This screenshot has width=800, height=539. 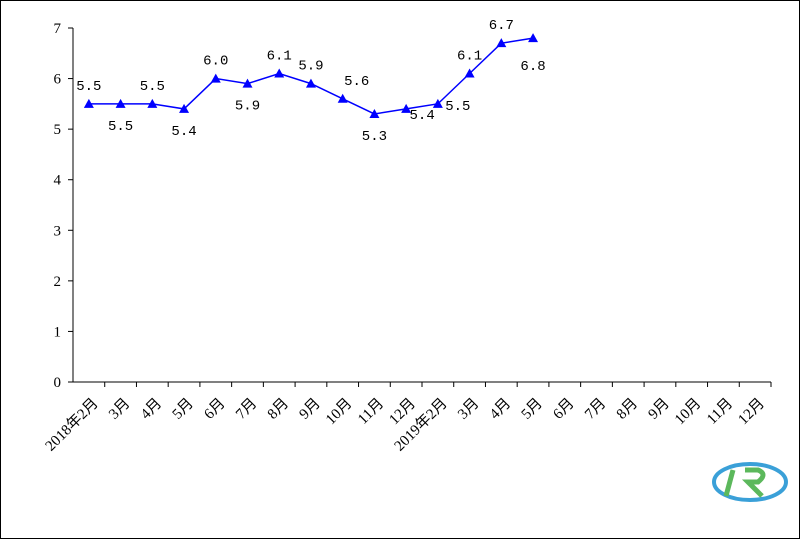 What do you see at coordinates (58, 332) in the screenshot?
I see `y-tick-label: 1` at bounding box center [58, 332].